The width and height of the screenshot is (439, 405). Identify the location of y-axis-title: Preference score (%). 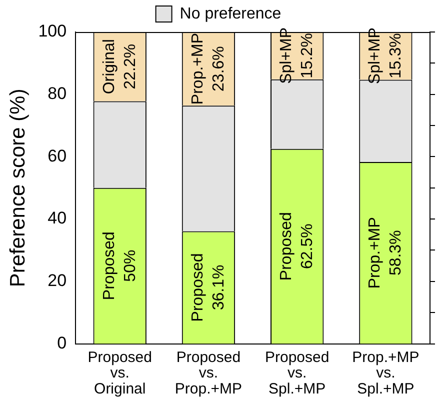
(18, 188).